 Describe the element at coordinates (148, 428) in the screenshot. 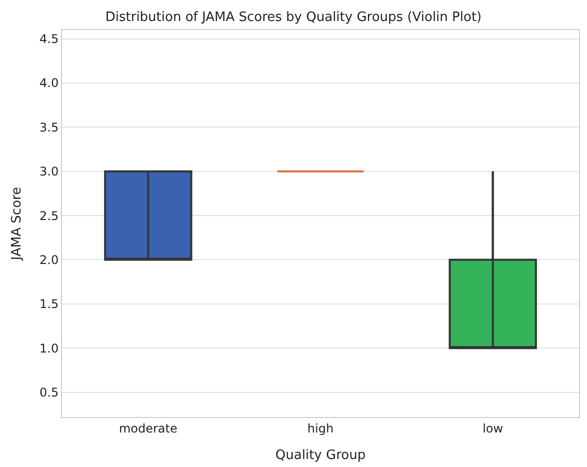

I see `x-tick-label: moderate` at that location.